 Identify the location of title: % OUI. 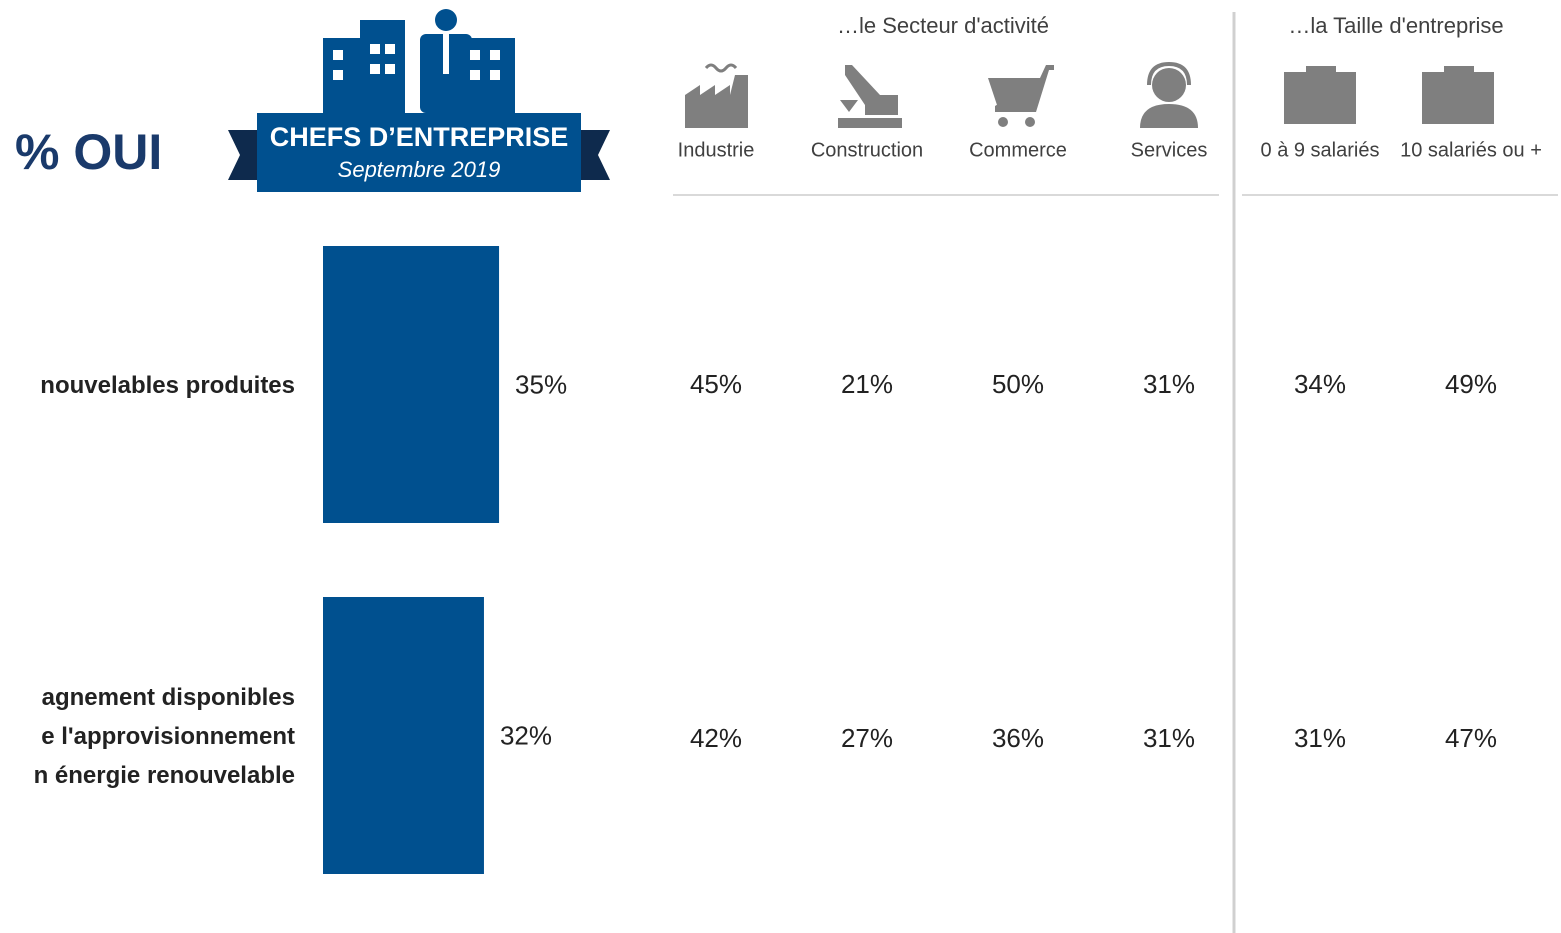
(88, 152).